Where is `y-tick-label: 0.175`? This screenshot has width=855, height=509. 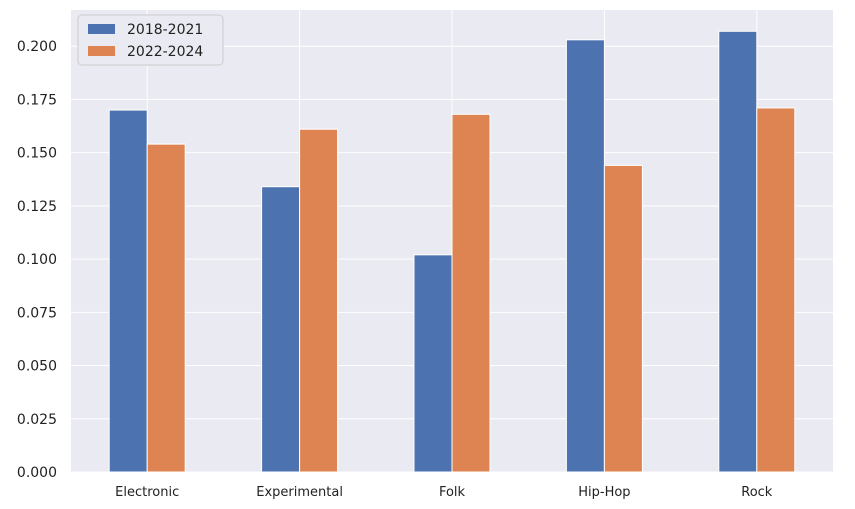
y-tick-label: 0.175 is located at coordinates (37, 100).